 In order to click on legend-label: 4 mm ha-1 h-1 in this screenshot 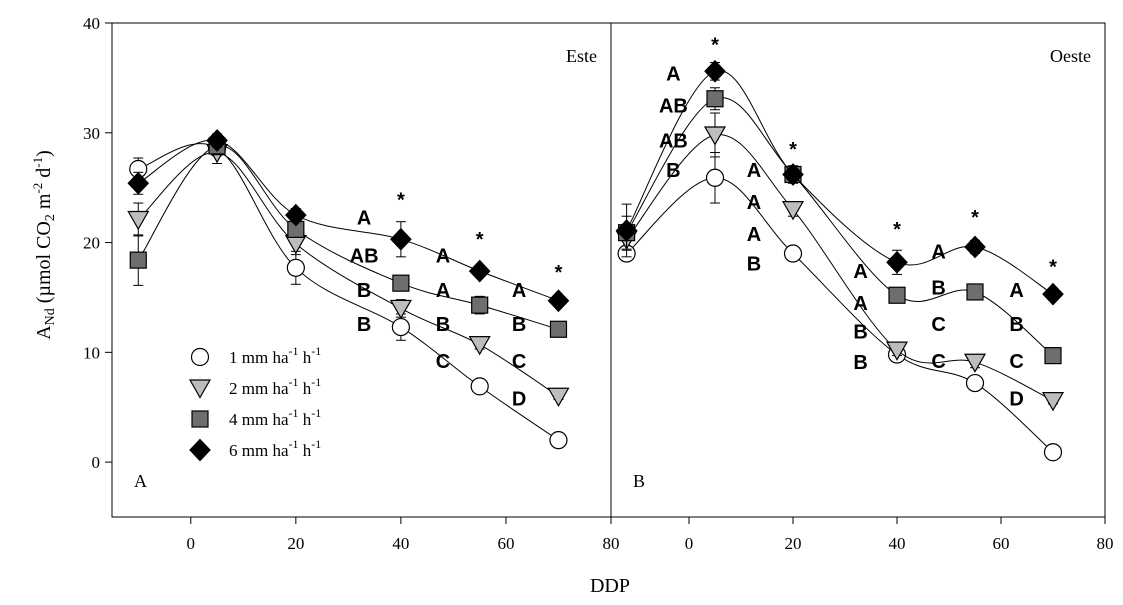, I will do `click(275, 417)`.